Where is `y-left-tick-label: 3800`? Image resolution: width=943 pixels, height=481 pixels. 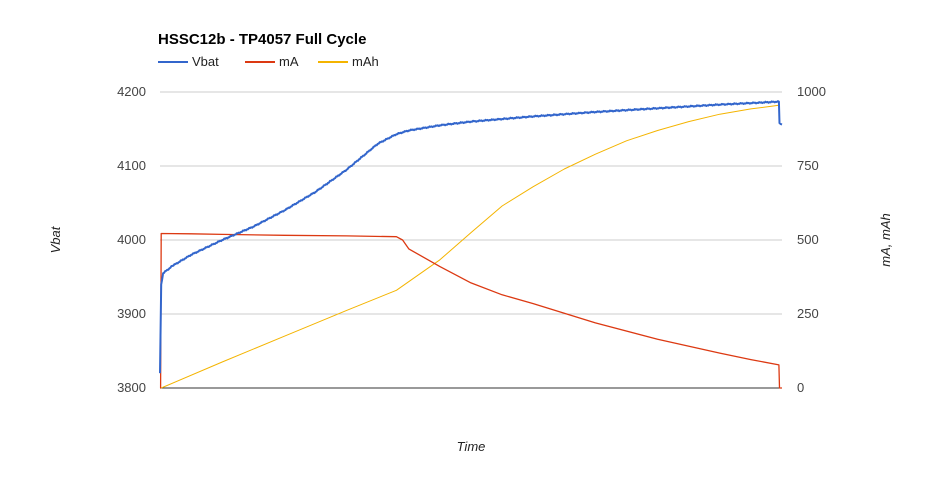
y-left-tick-label: 3800 is located at coordinates (131, 387).